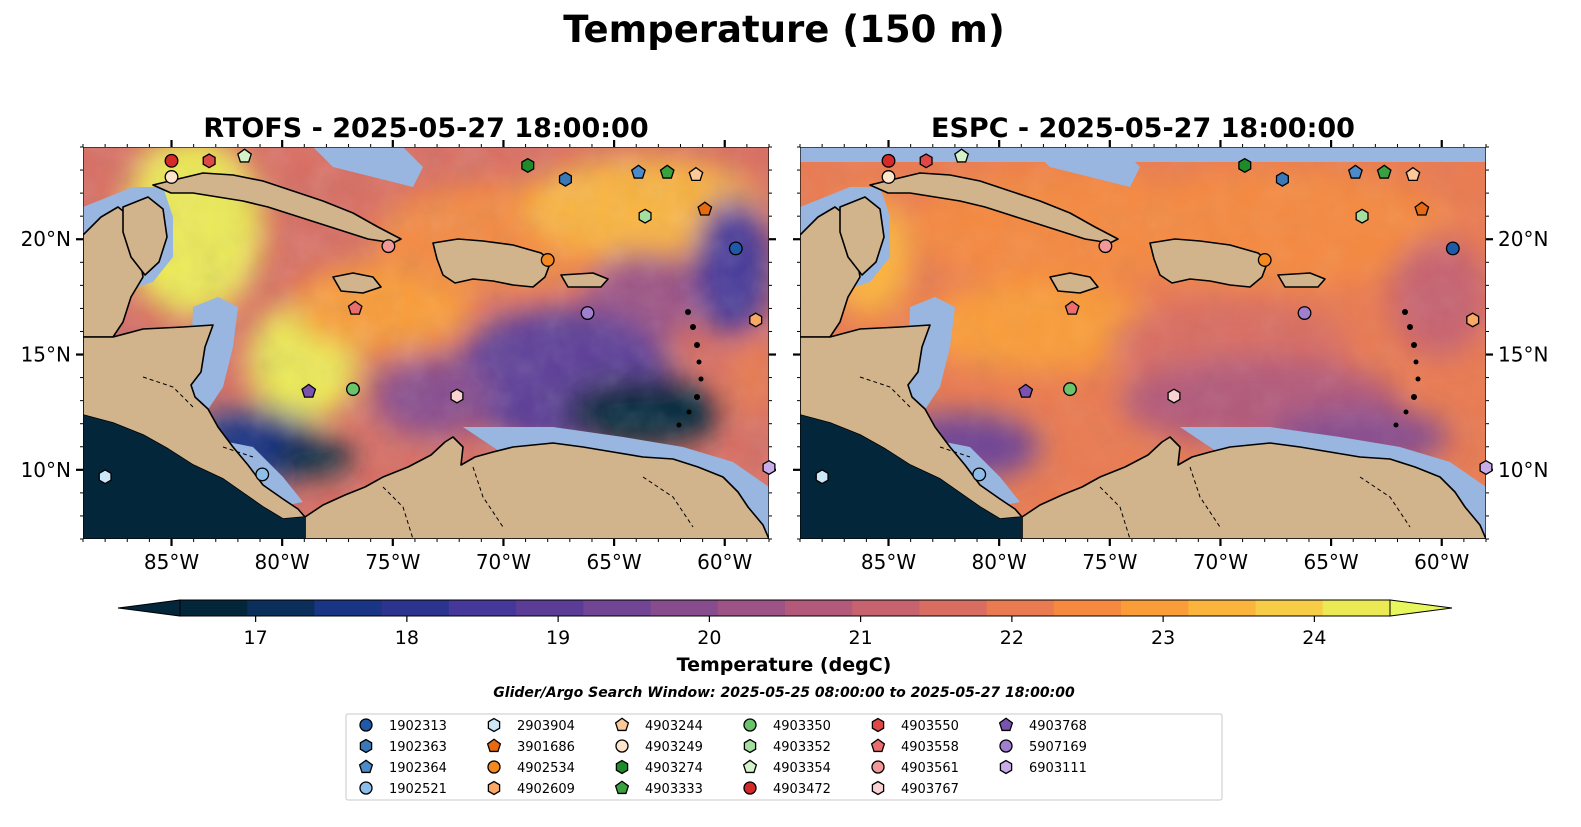  I want to click on colorbar-label: Temperature (degC), so click(784, 665).